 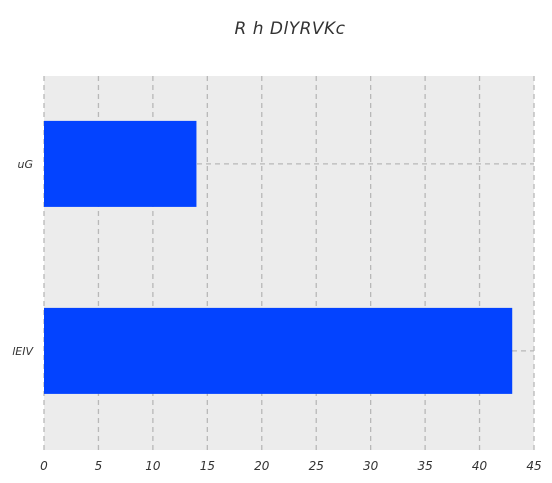 I want to click on x-tick-label: 10, so click(x=153, y=466).